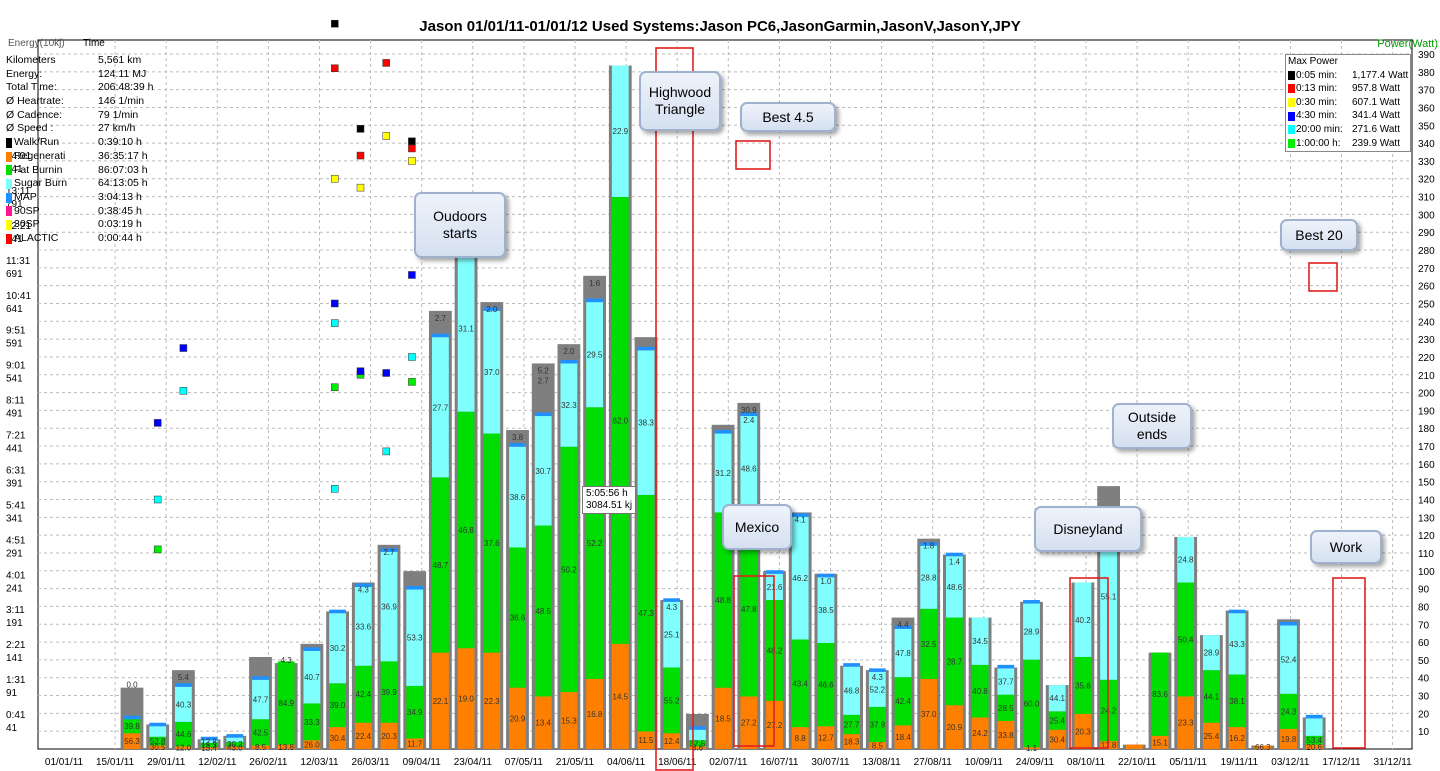 This screenshot has width=1440, height=771. I want to click on bar-value-label: 40.2, so click(1083, 620).